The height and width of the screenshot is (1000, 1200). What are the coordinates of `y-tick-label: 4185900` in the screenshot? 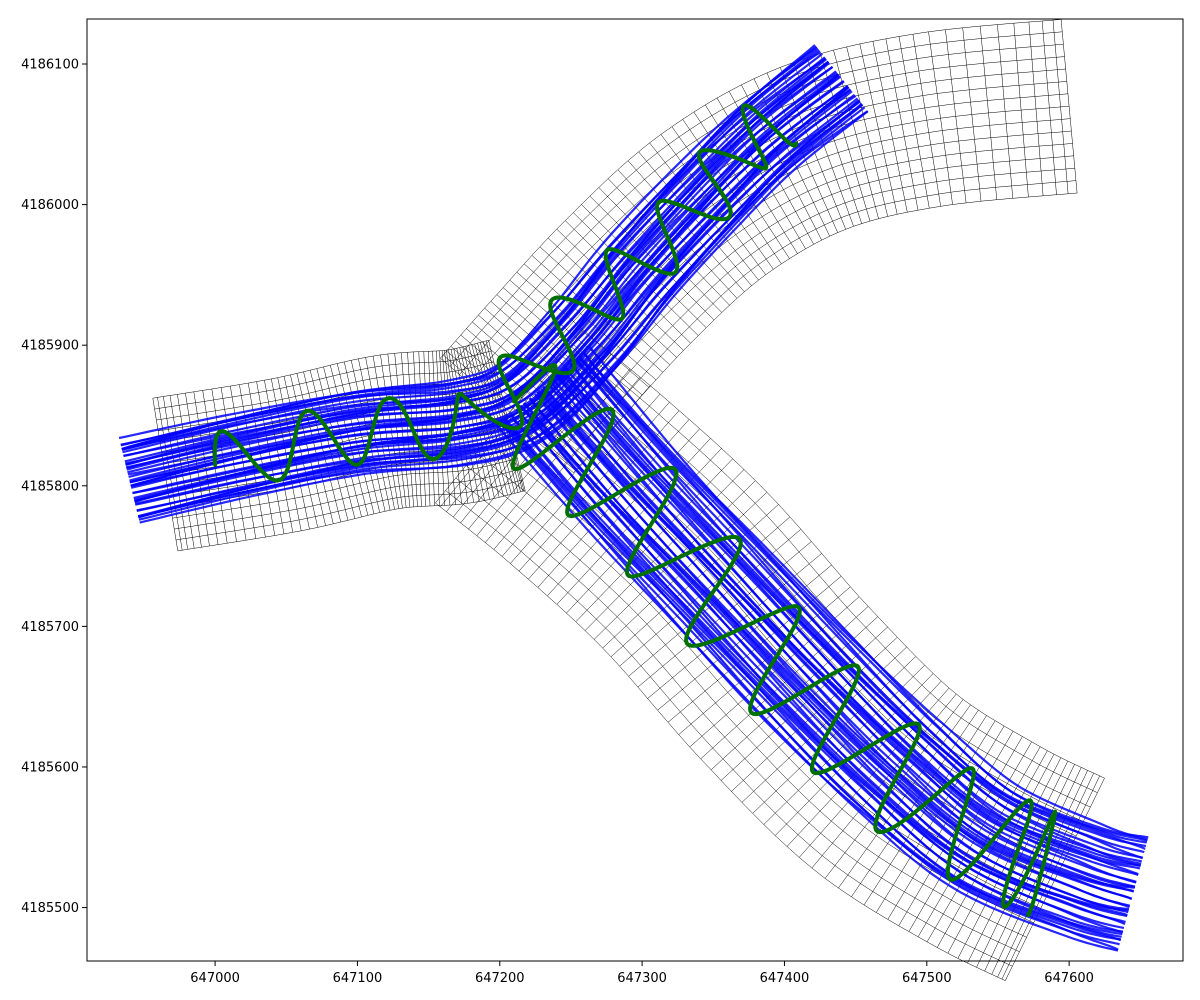 It's located at (50, 346).